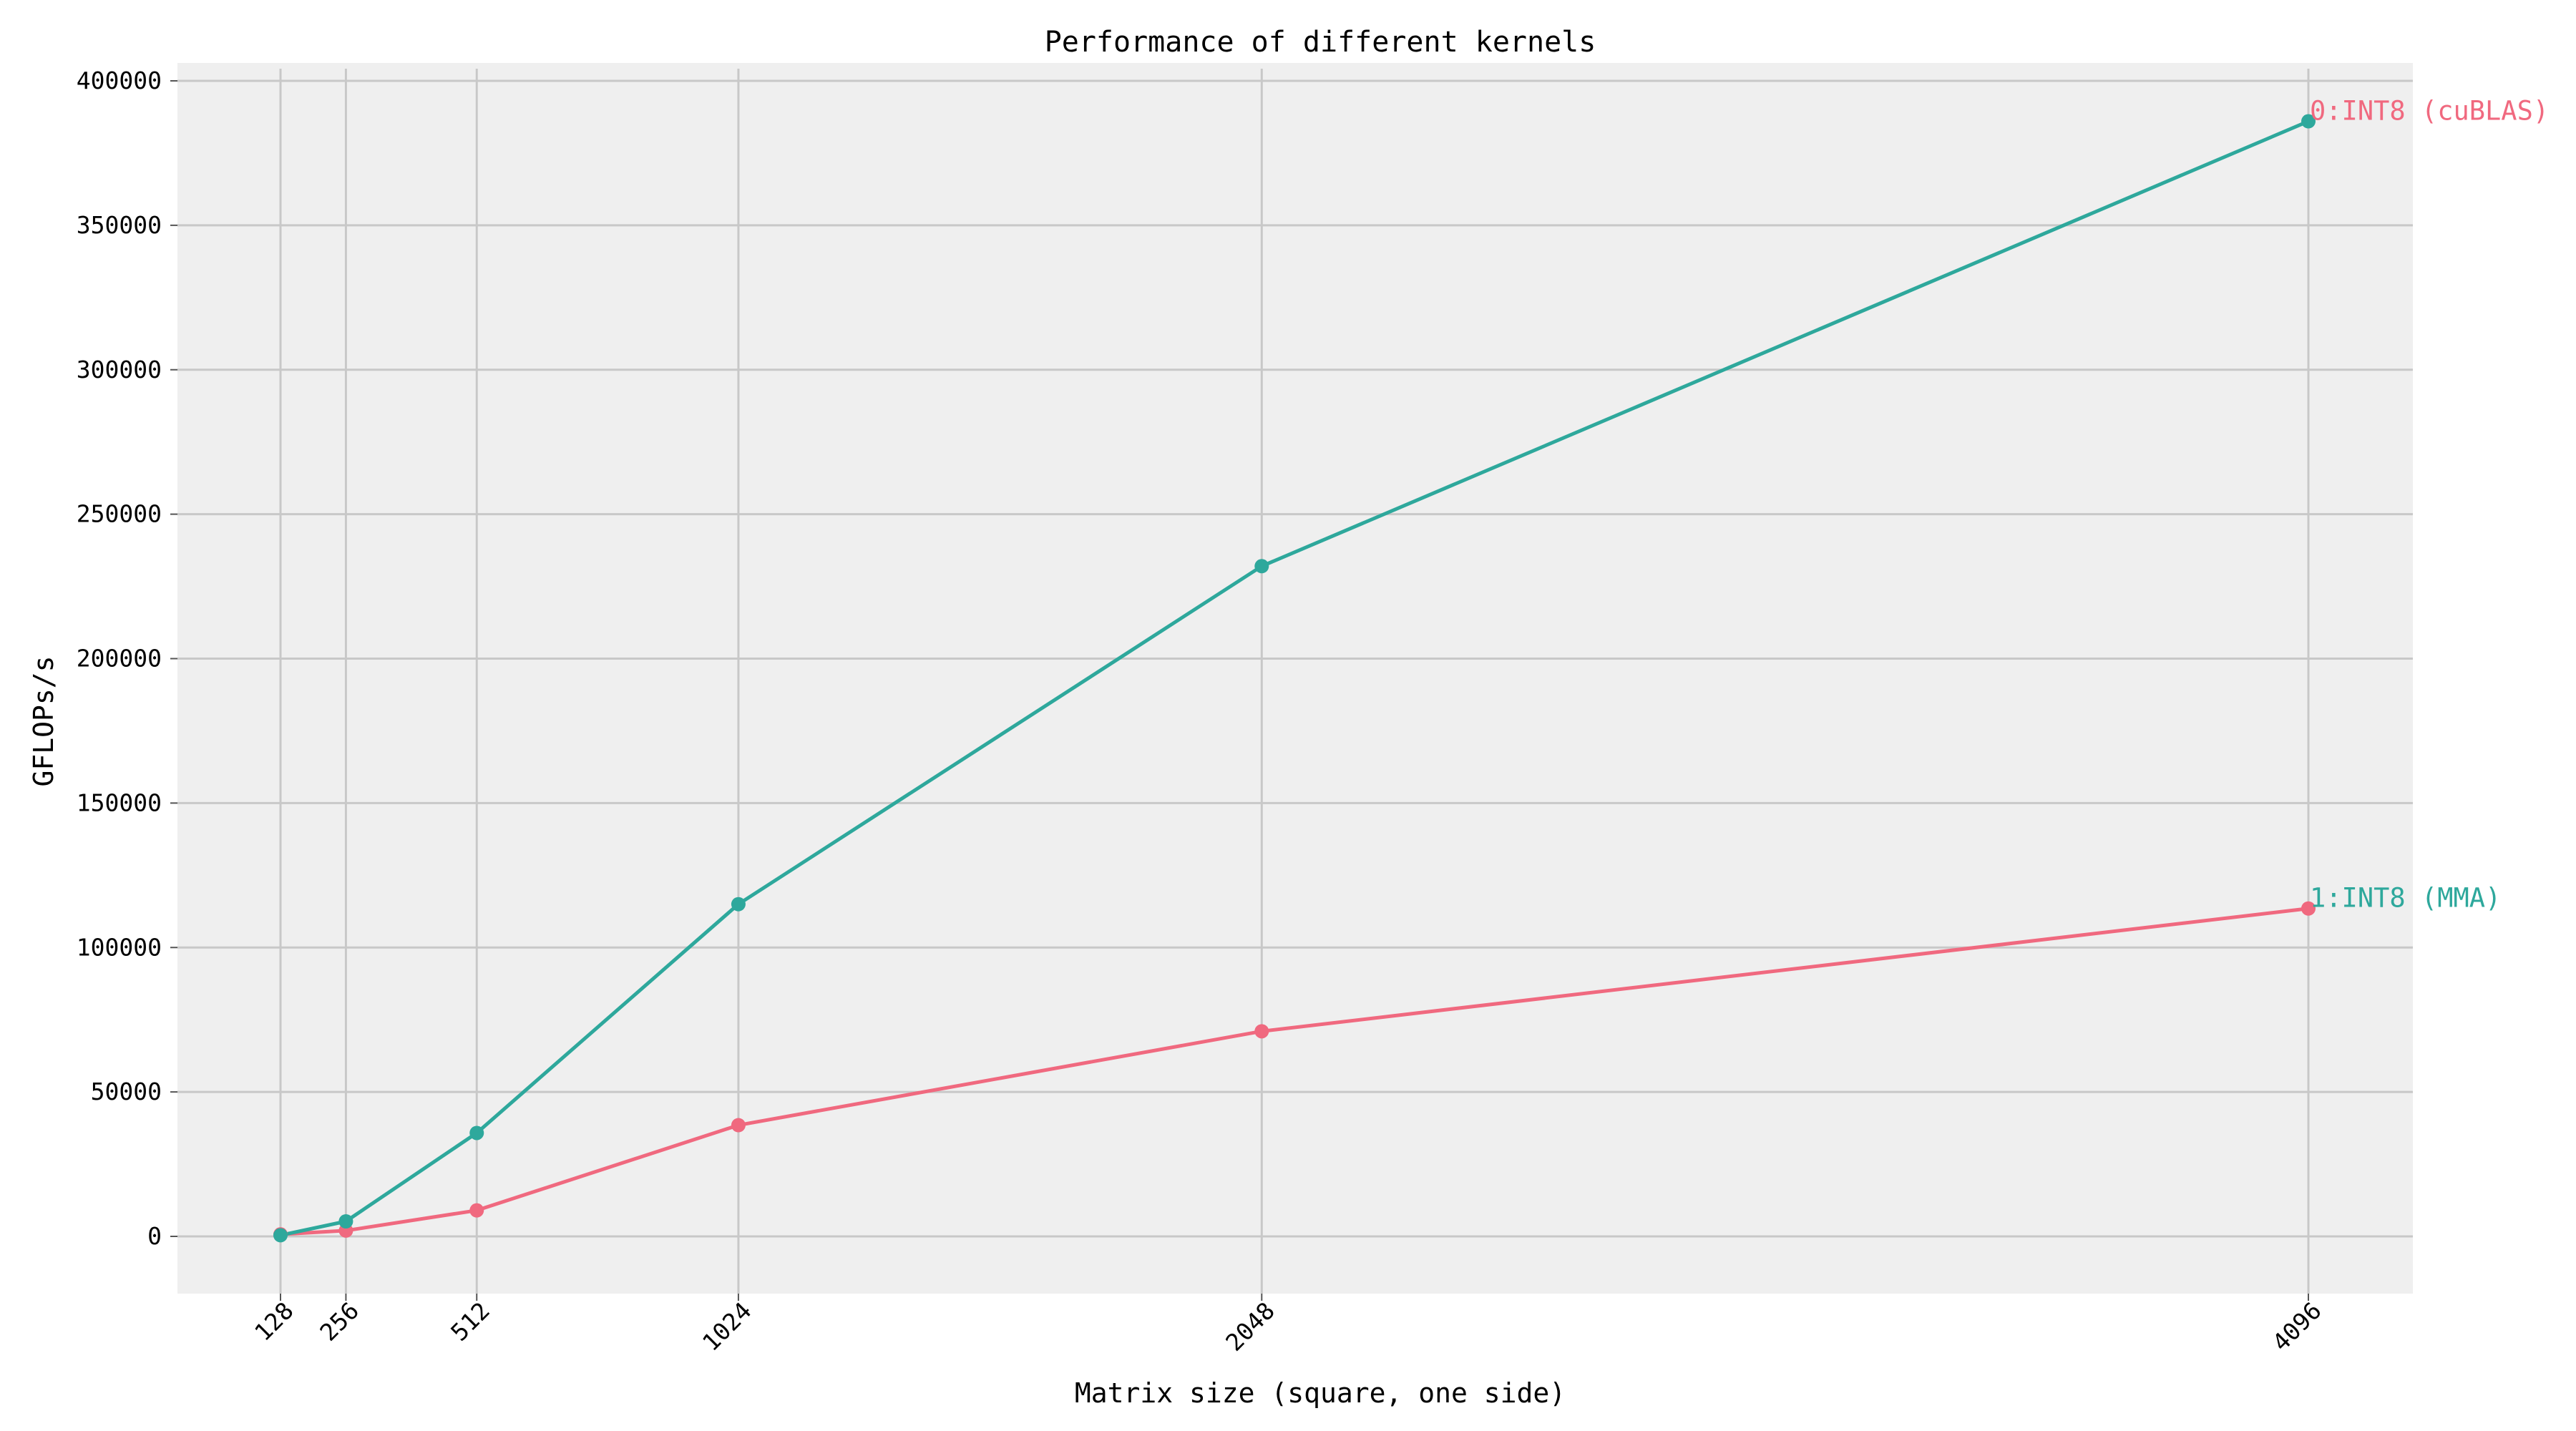  I want to click on x-tick-label: 2048, so click(1250, 1326).